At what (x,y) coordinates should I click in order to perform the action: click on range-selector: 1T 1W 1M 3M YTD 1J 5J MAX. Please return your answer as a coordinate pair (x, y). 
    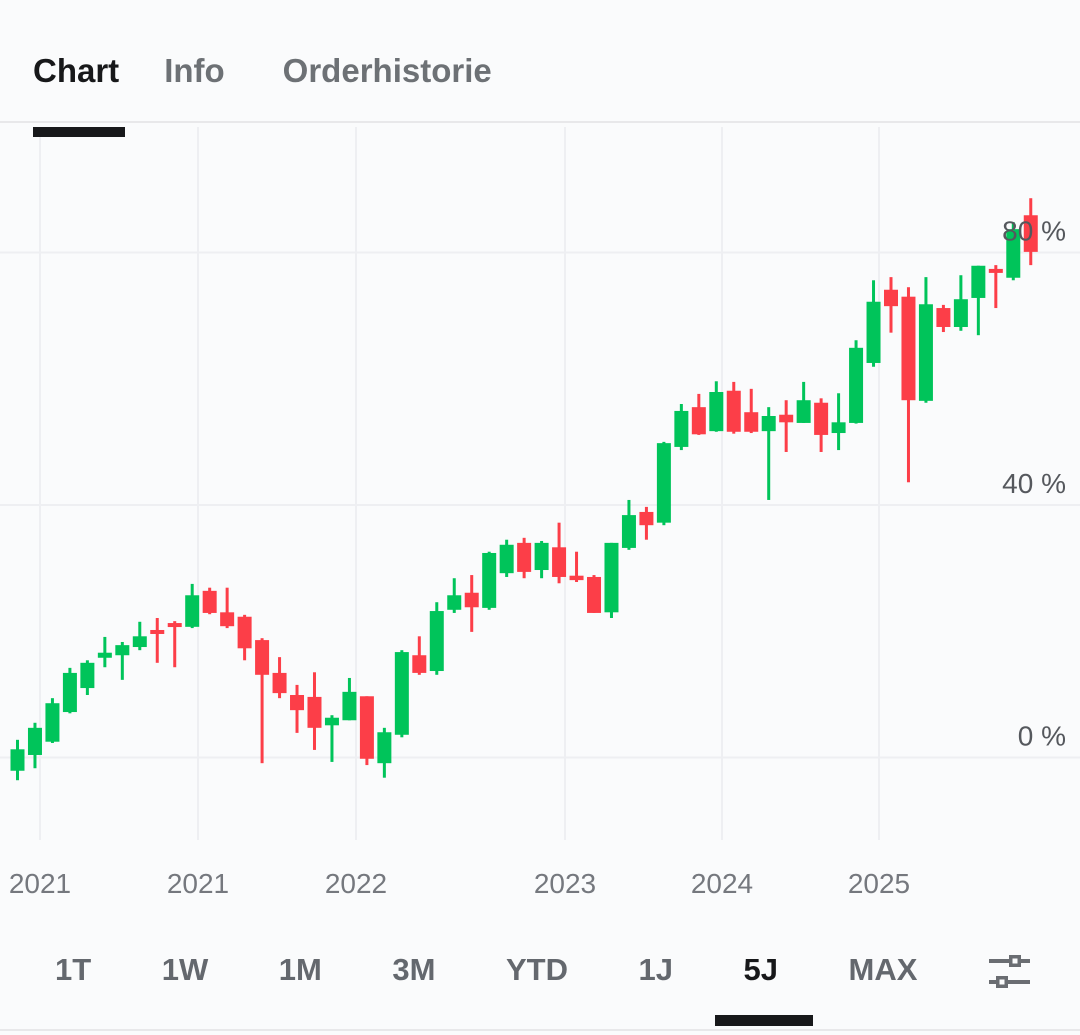
    Looking at the image, I should click on (540, 970).